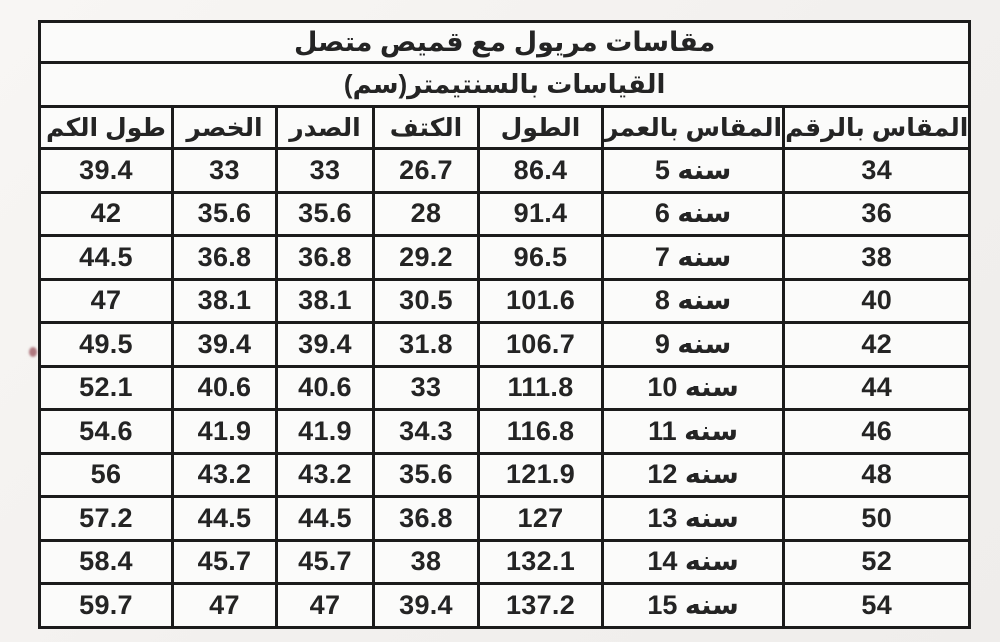 This screenshot has width=1000, height=642. Describe the element at coordinates (693, 257) in the screenshot. I see `table-cell: سنه 7` at that location.